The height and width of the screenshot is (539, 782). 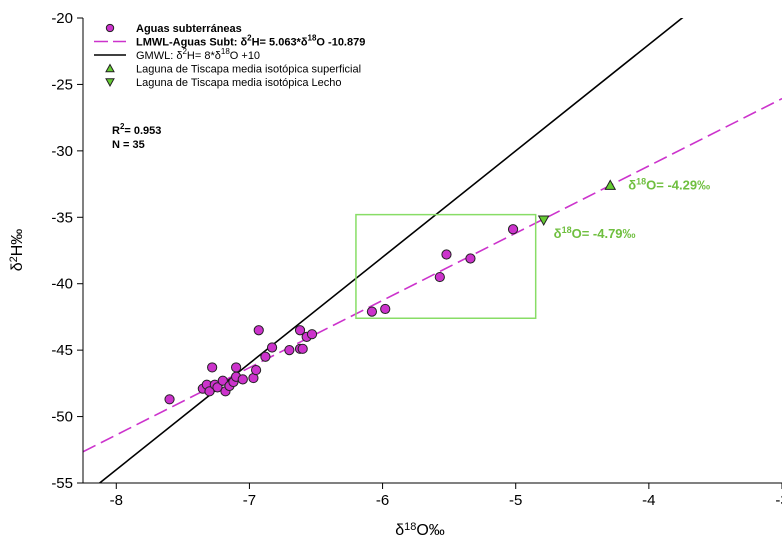 What do you see at coordinates (543, 220) in the screenshot?
I see `lagoon-bed-point` at bounding box center [543, 220].